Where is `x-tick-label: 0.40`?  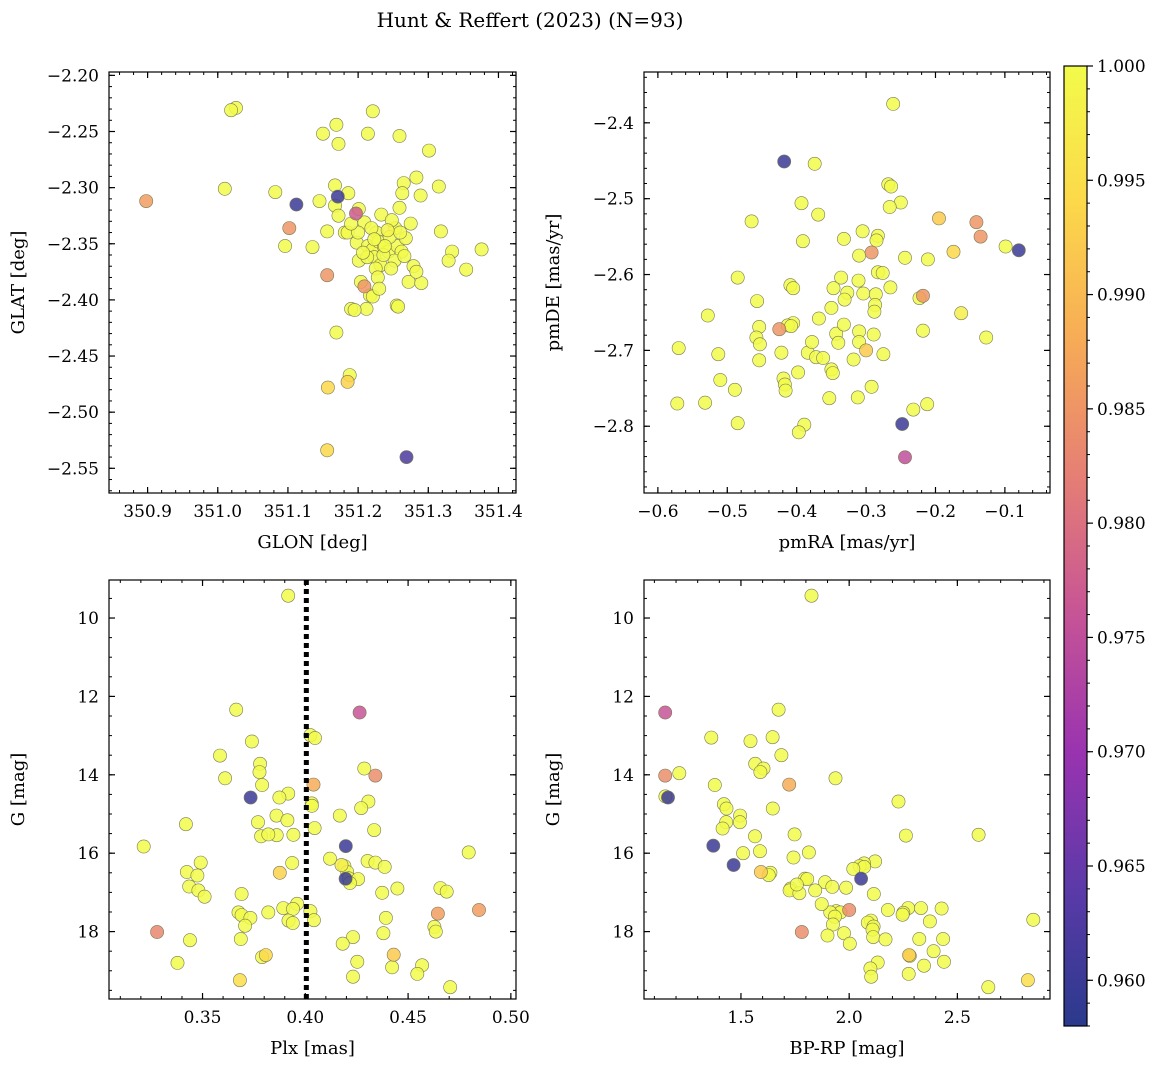
x-tick-label: 0.40 is located at coordinates (305, 1018).